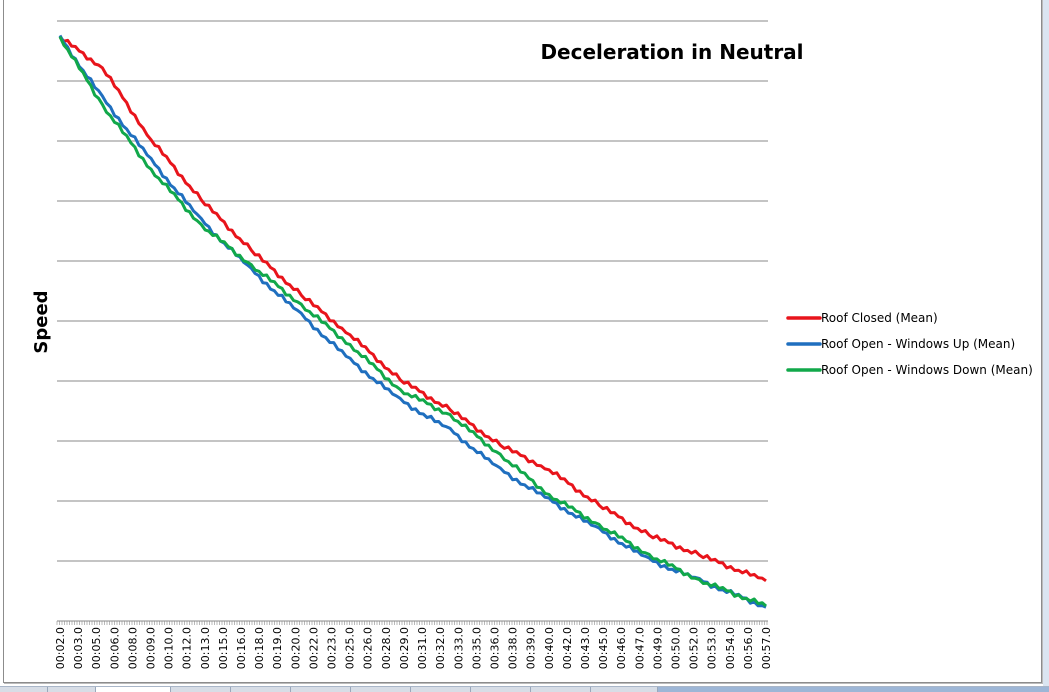 This screenshot has width=1049, height=692. Describe the element at coordinates (422, 648) in the screenshot. I see `x-tick-label: 00:31.0` at that location.